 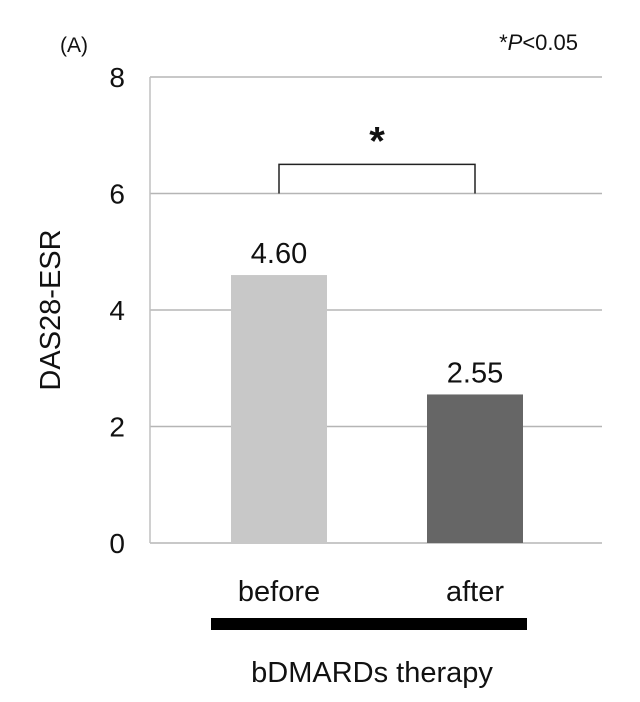 What do you see at coordinates (117, 194) in the screenshot?
I see `y-tick-label: 6` at bounding box center [117, 194].